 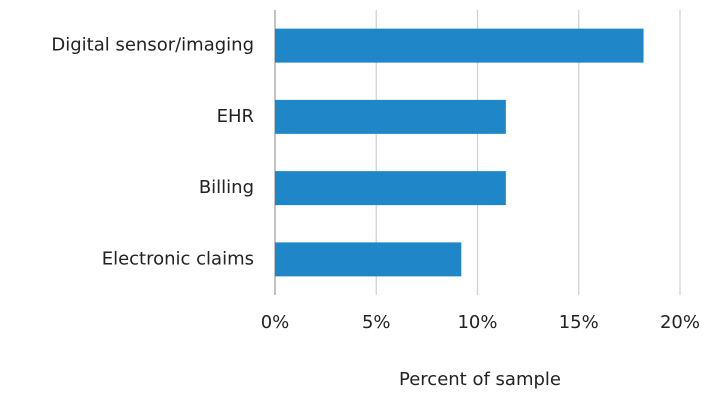 What do you see at coordinates (235, 116) in the screenshot?
I see `y-tick-label: EHR` at bounding box center [235, 116].